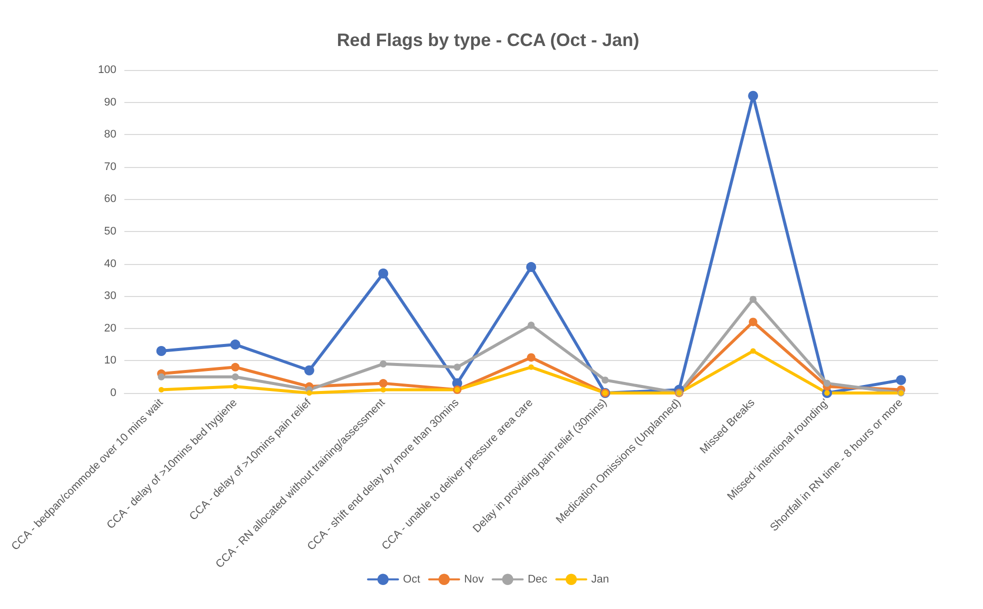  I want to click on legend-label: Oct, so click(411, 579).